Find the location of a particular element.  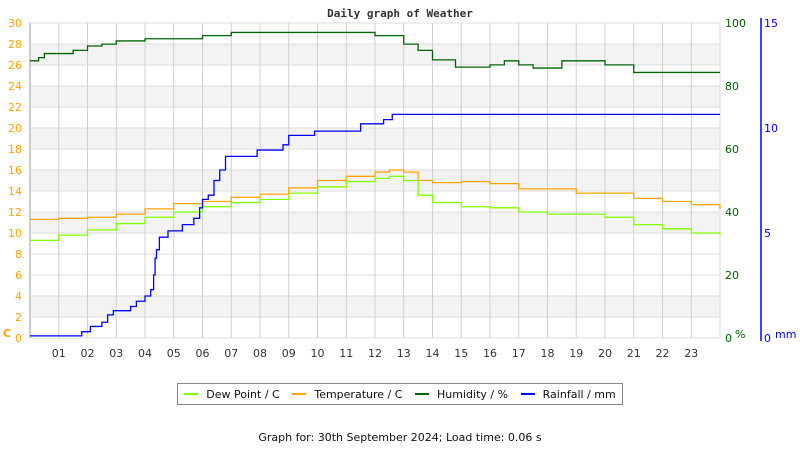

humidity-tick-label: 80 is located at coordinates (732, 86).